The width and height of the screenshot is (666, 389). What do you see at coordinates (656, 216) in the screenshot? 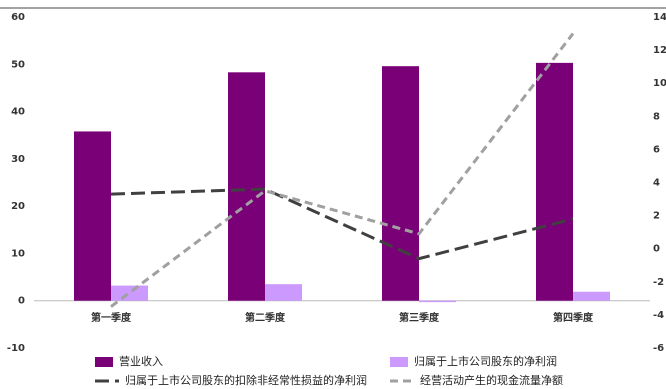
I see `y2-tick-label: 2` at bounding box center [656, 216].